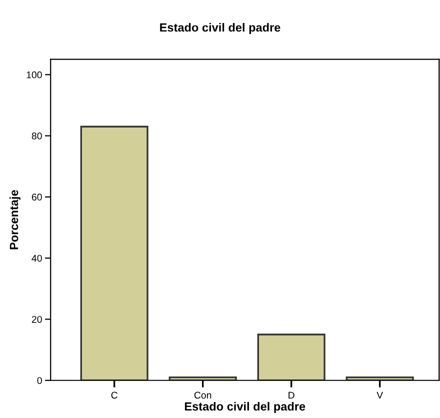 The width and height of the screenshot is (440, 418). I want to click on y-tick-label: 40, so click(37, 258).